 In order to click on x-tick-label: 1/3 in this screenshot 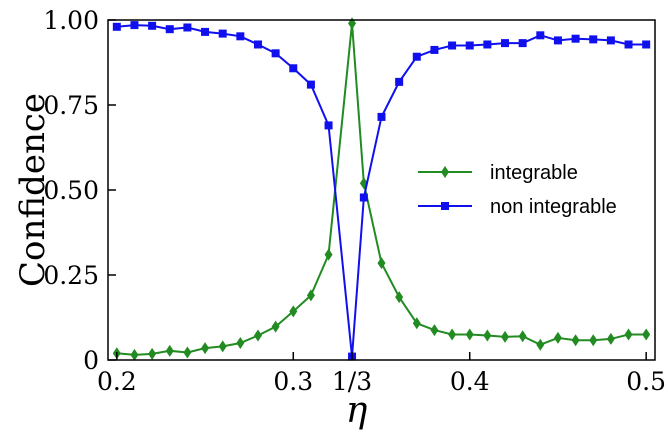, I will do `click(352, 381)`.